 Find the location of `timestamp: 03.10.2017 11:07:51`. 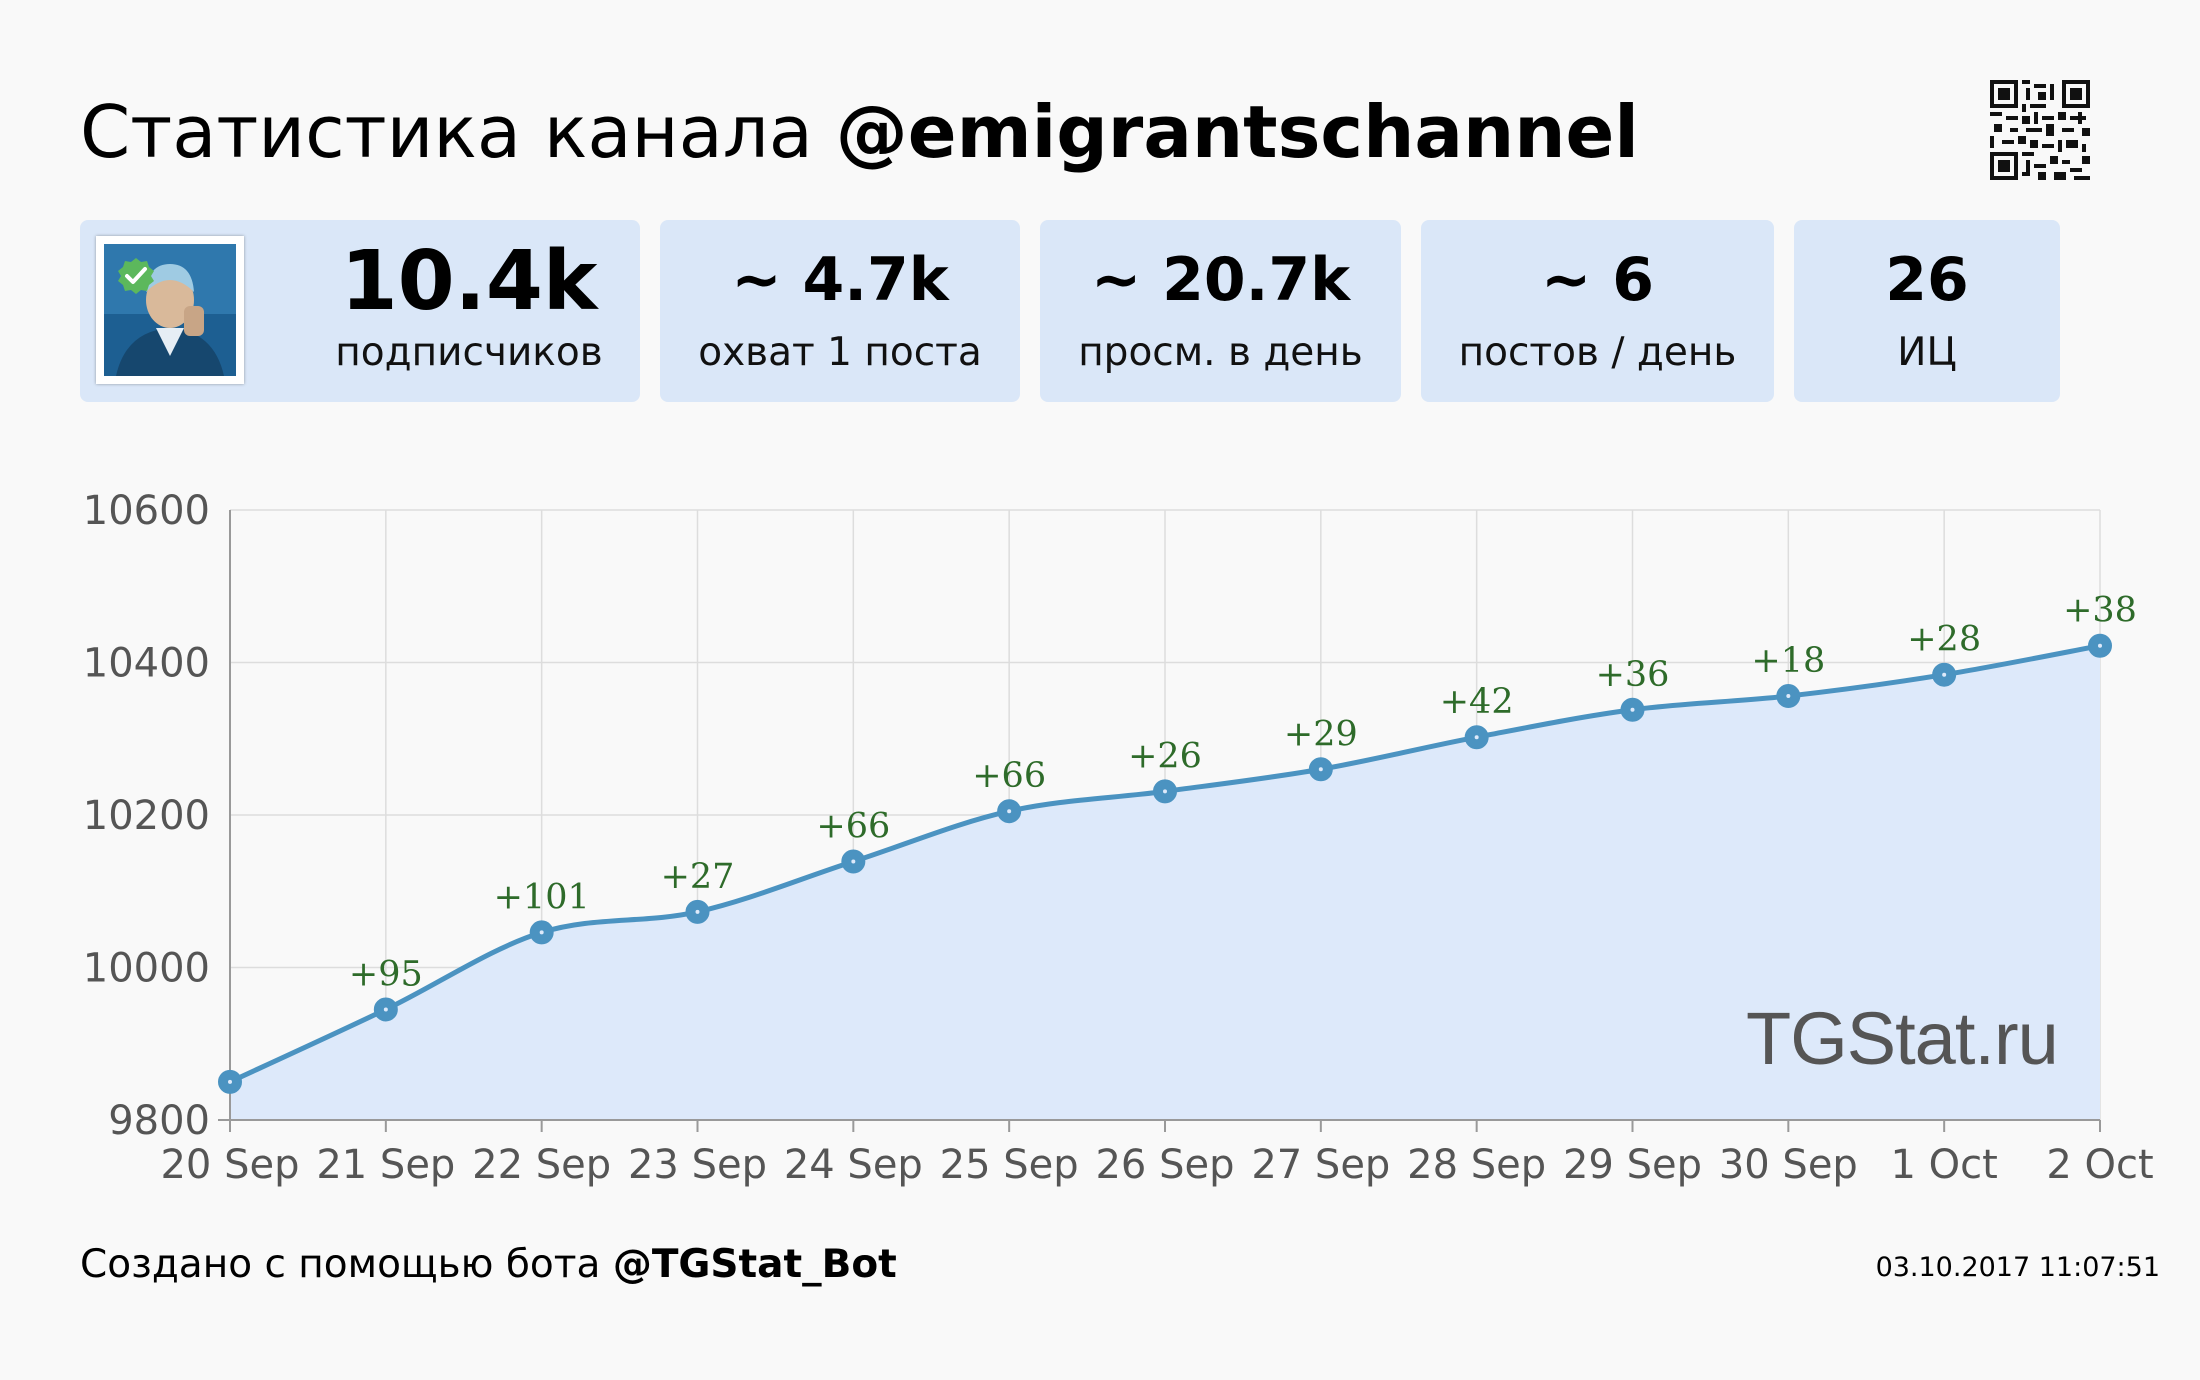

timestamp: 03.10.2017 11:07:51 is located at coordinates (2017, 1267).